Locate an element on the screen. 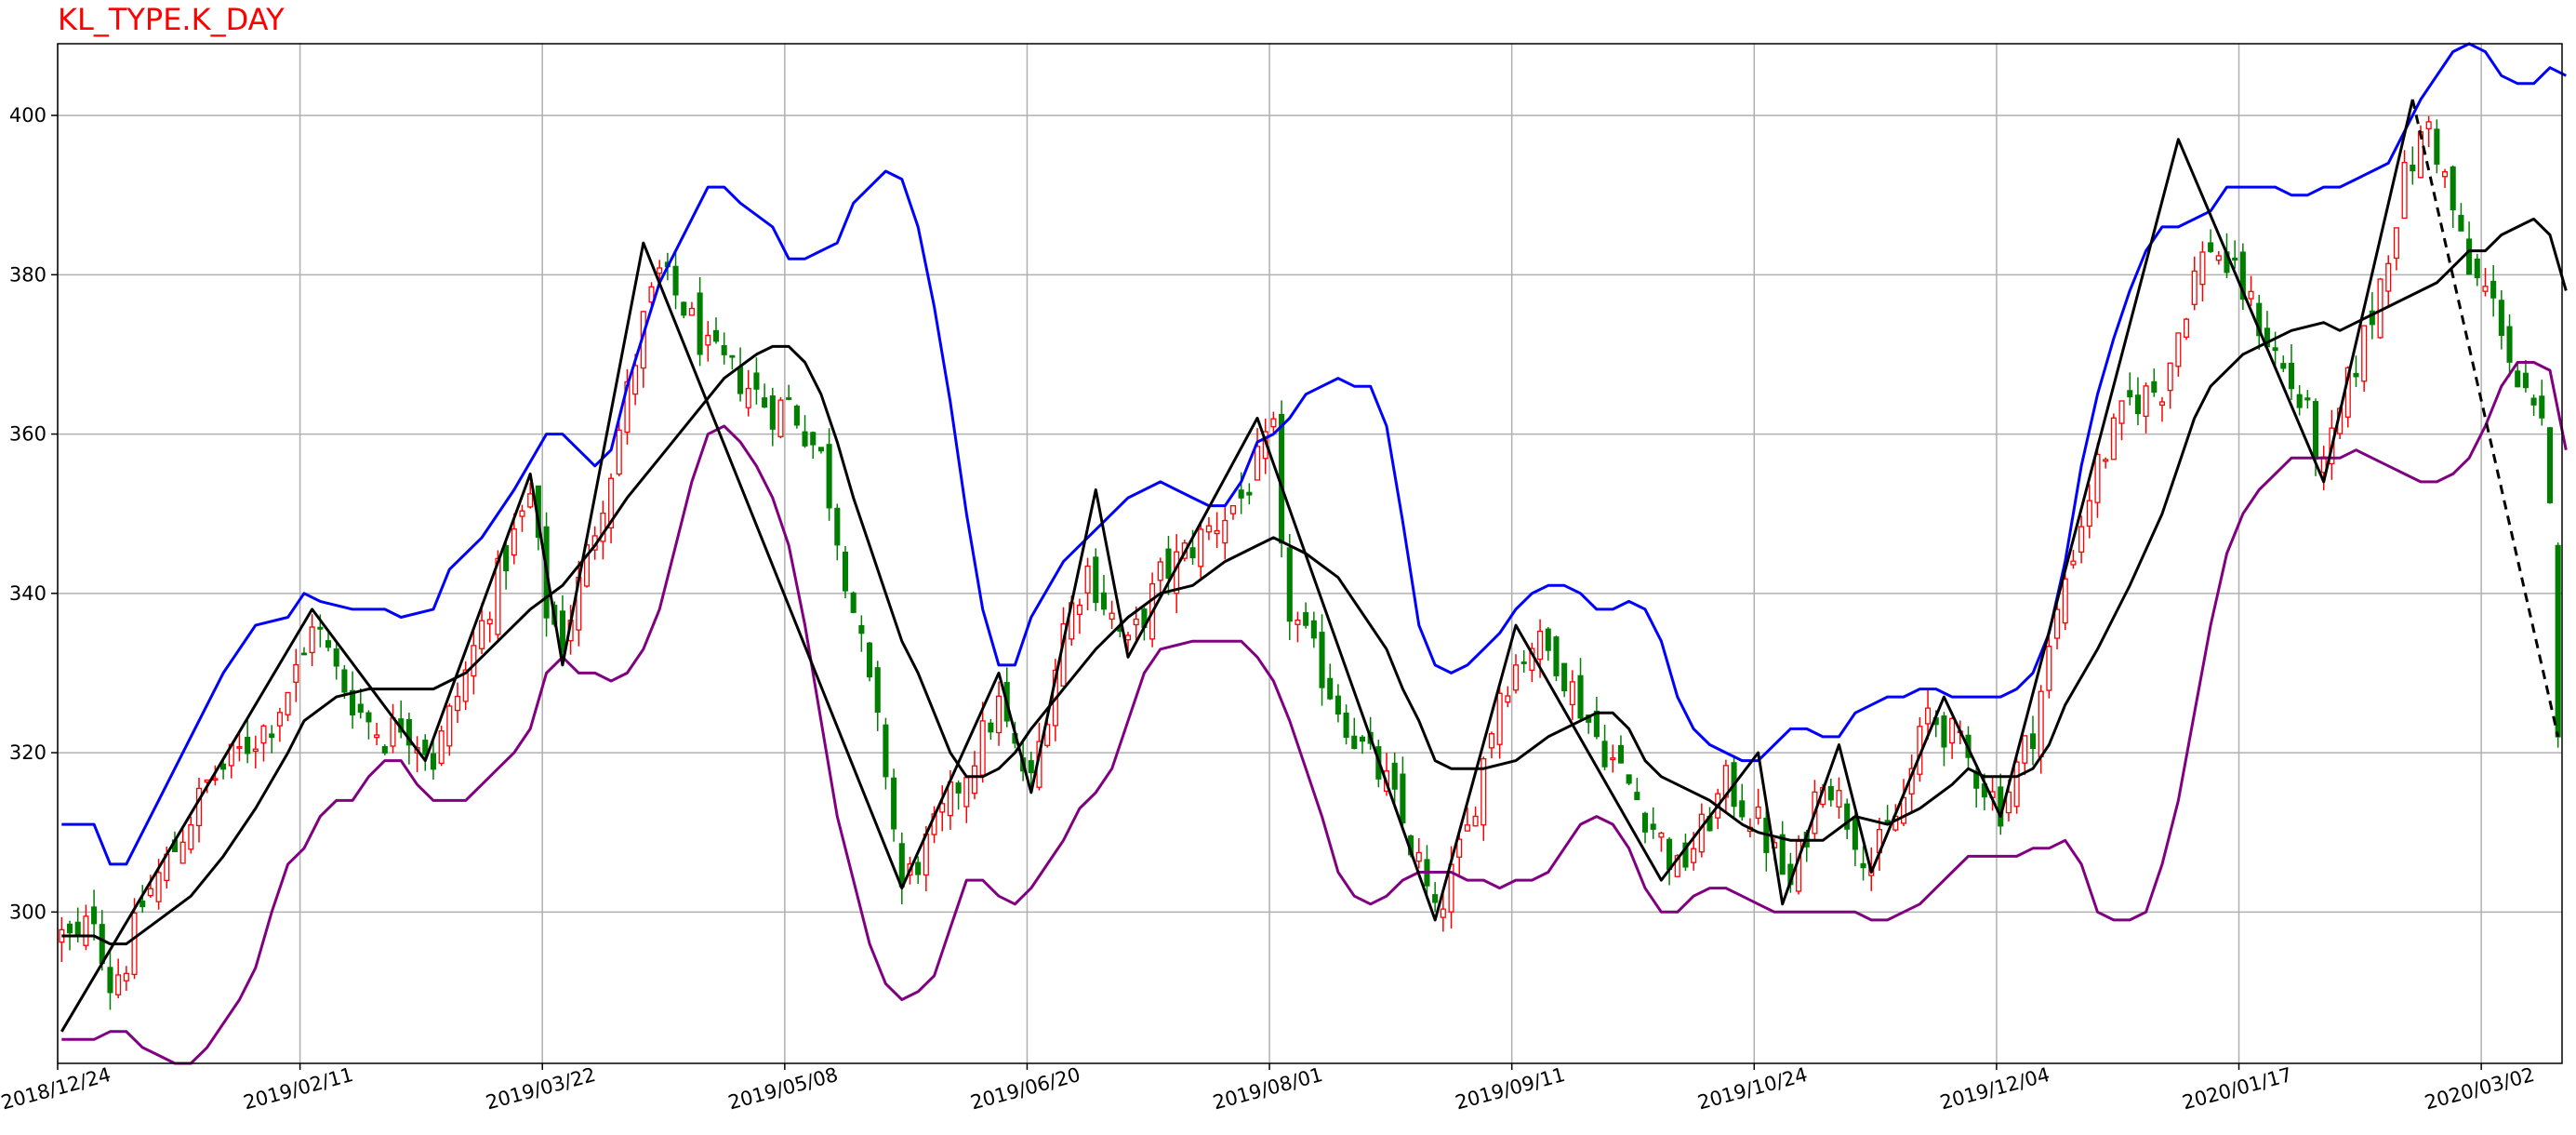  y-tick-label: 360 is located at coordinates (27, 434).